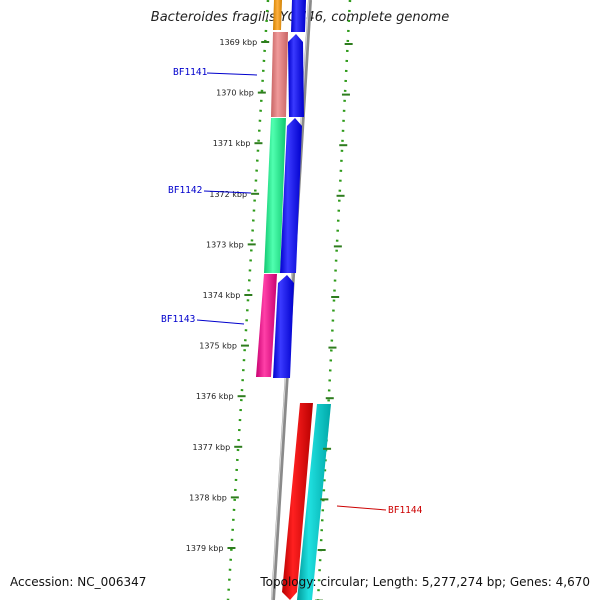  I want to click on scale-label: 1374 kbp, so click(222, 295).